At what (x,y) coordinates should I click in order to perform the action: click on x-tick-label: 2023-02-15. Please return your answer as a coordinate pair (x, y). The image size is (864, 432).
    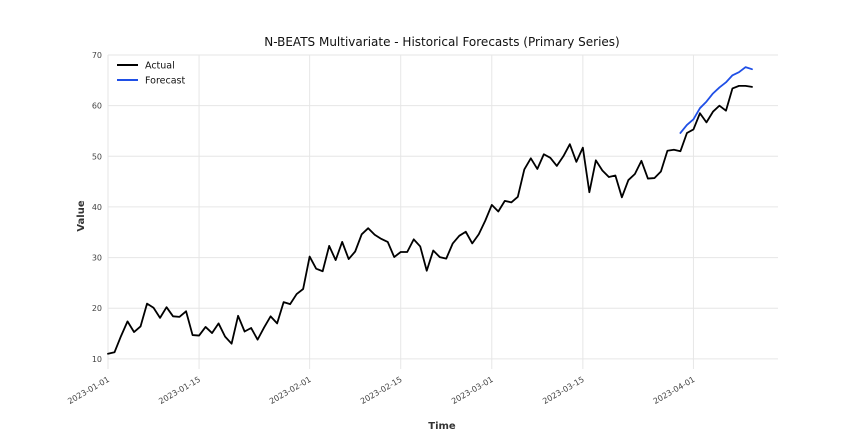
    Looking at the image, I should click on (381, 390).